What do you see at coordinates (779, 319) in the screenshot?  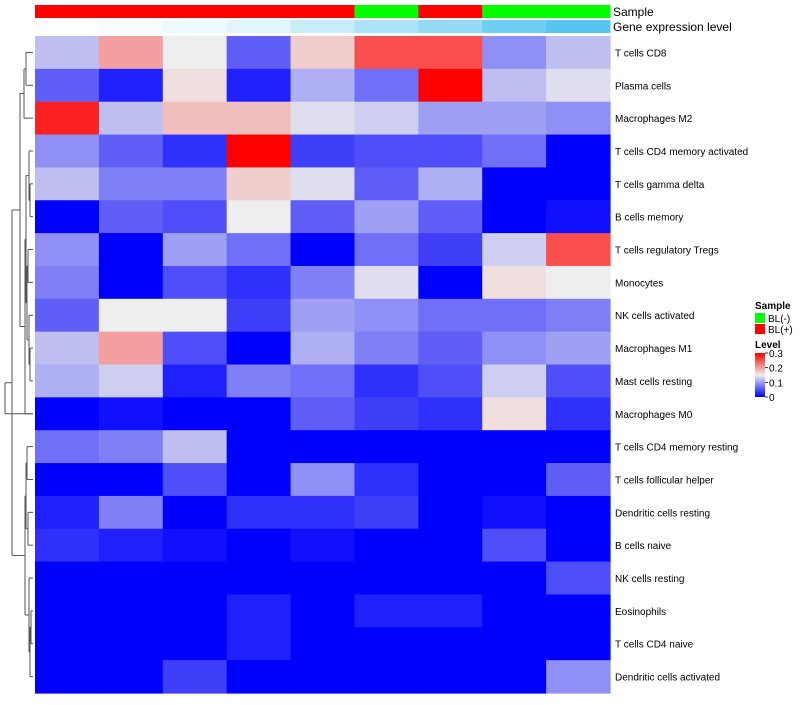 I see `legend-sample-label: BL(-)` at bounding box center [779, 319].